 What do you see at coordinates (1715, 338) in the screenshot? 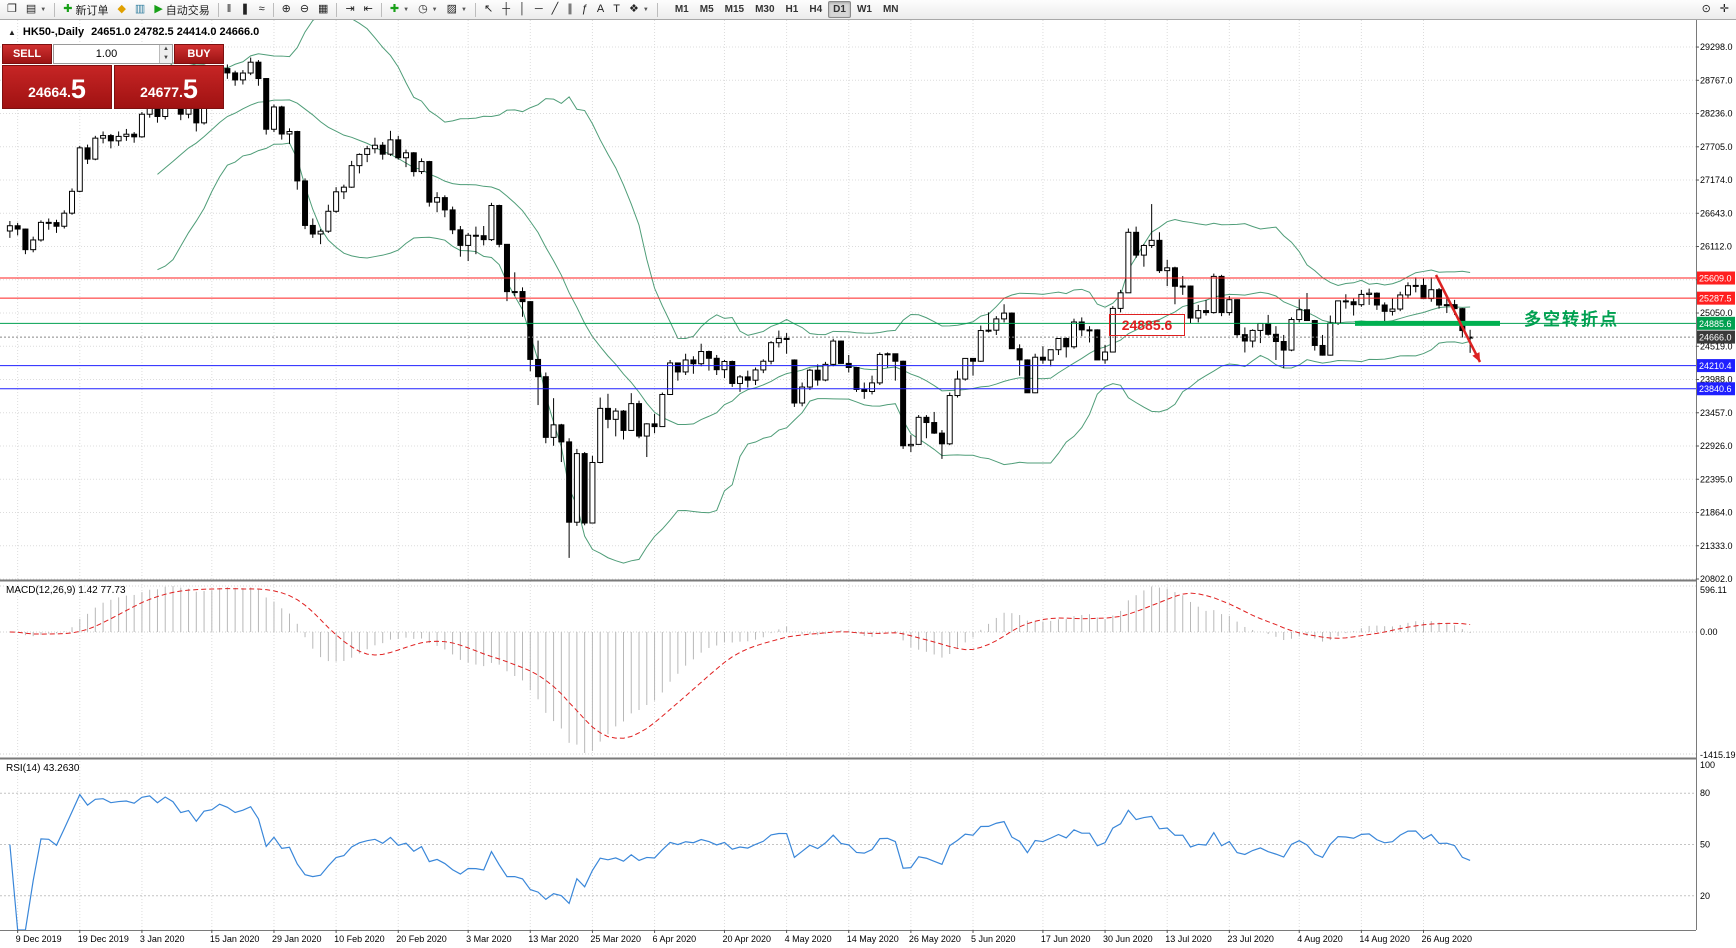
I see `svg-text: 24666.0` at bounding box center [1715, 338].